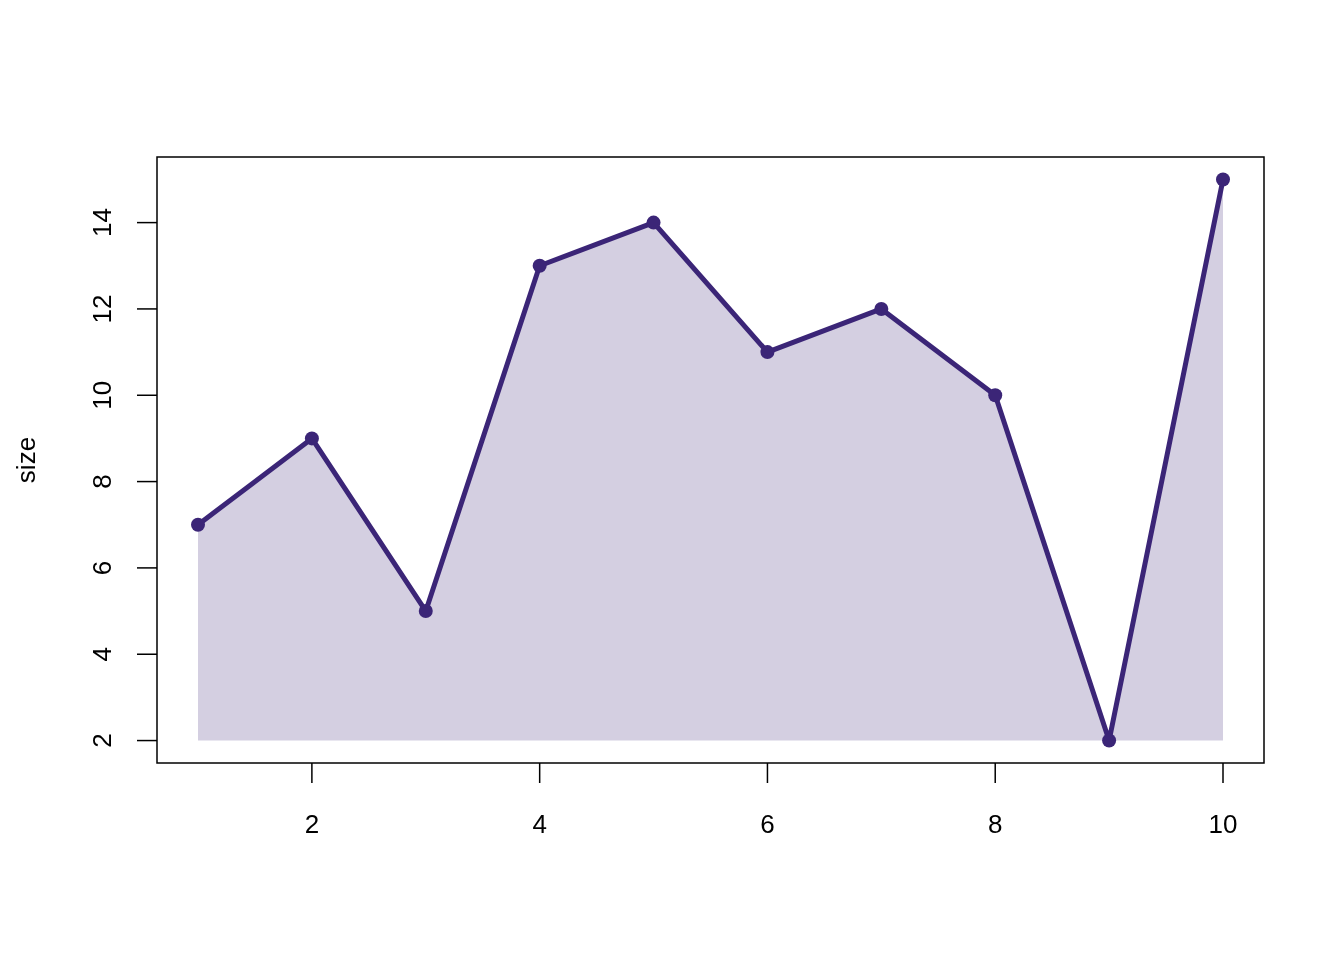  Describe the element at coordinates (102, 395) in the screenshot. I see `y-tick-label: 10` at that location.